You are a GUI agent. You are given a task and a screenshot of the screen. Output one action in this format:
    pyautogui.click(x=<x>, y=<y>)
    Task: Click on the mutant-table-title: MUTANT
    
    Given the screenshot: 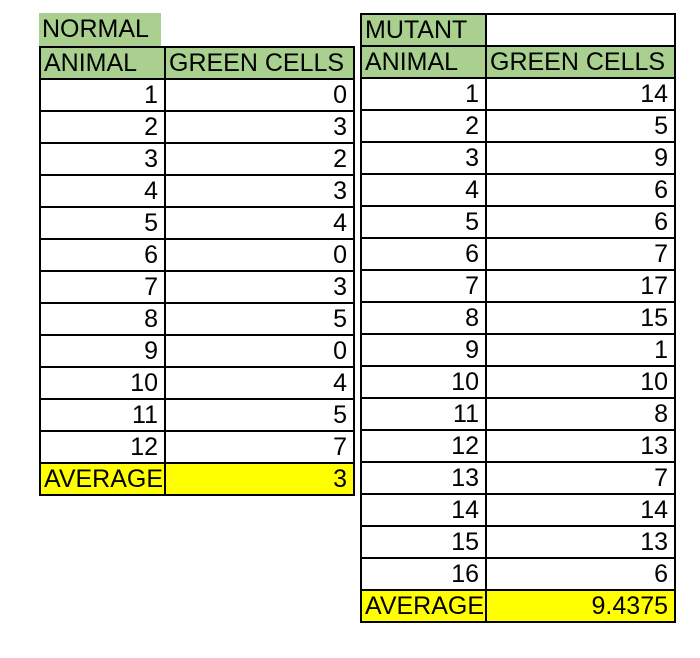 What is the action you would take?
    pyautogui.click(x=423, y=30)
    